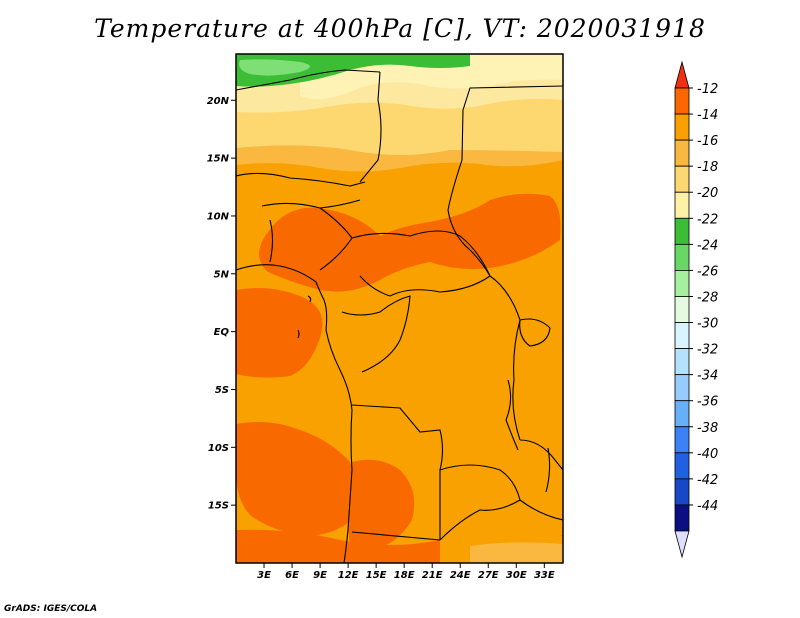  I want to click on lat-axis: 20N 15N 10N 5N EQ 5S 10S 15S, so click(221, 304).